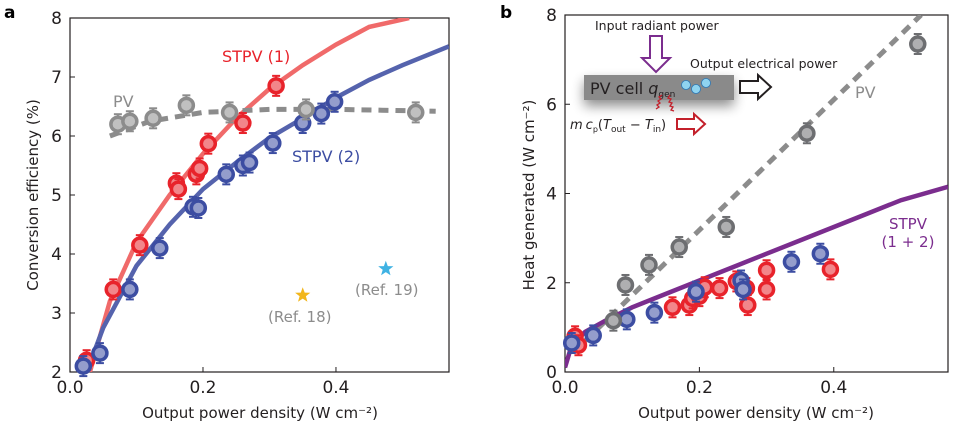 The height and width of the screenshot is (430, 975). I want to click on y-tick-label: 7, so click(56, 78).